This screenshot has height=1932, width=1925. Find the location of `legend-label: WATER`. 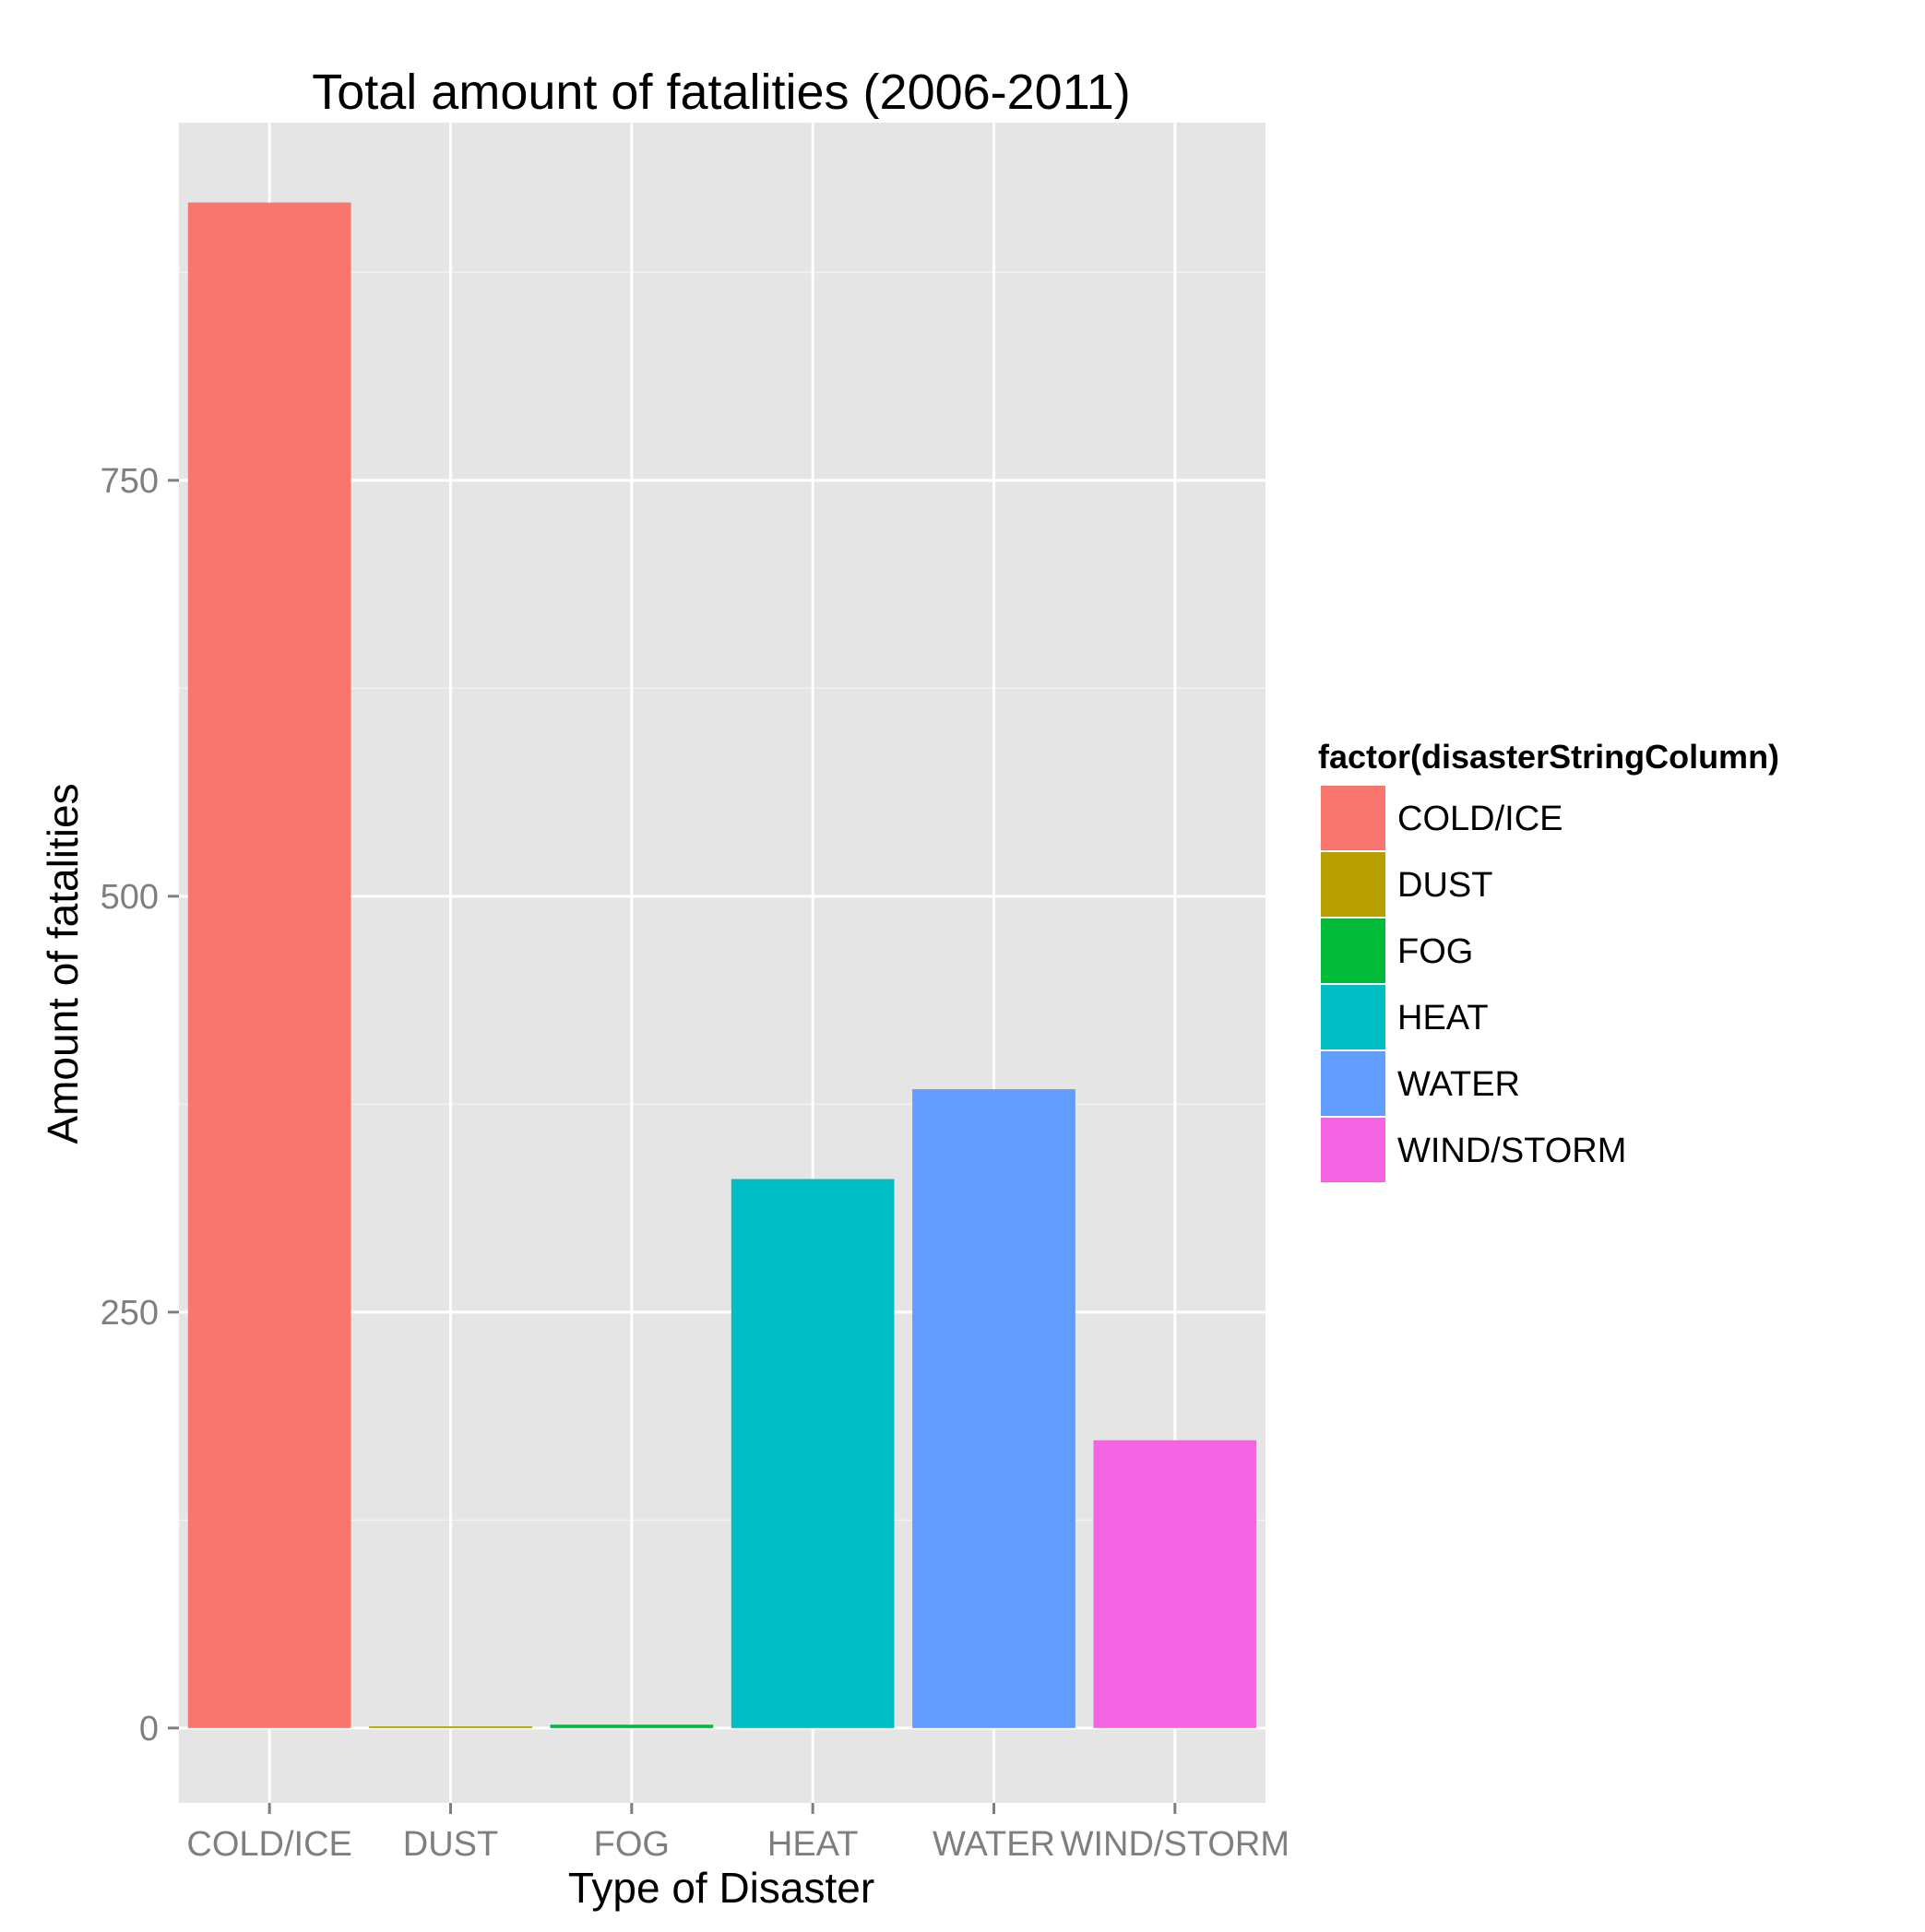

legend-label: WATER is located at coordinates (1458, 1084).